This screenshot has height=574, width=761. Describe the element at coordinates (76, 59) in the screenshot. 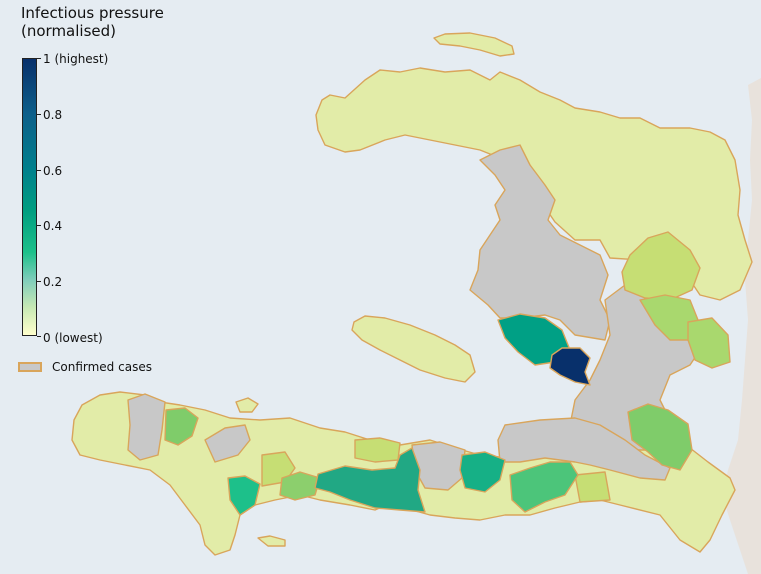

I see `colorbar-tick-label: 1 (highest)` at that location.